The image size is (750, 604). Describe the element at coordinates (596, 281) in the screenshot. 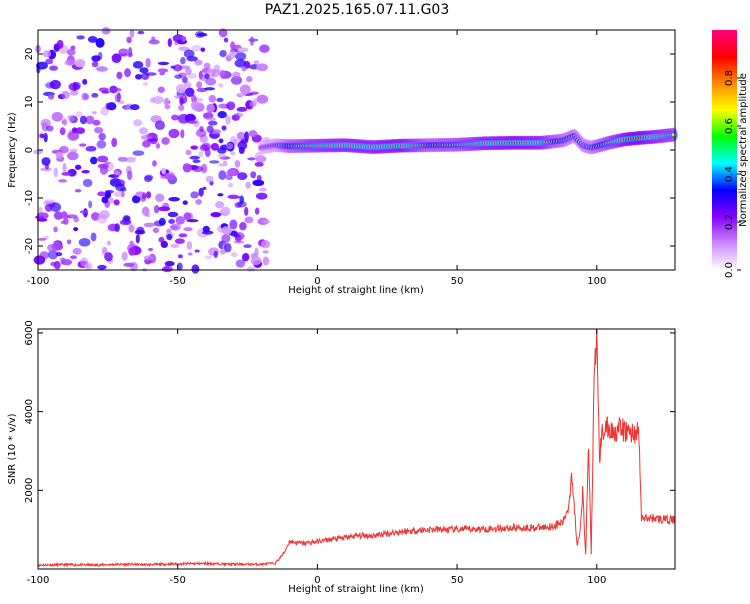

I see `x-tick-label: 100` at that location.